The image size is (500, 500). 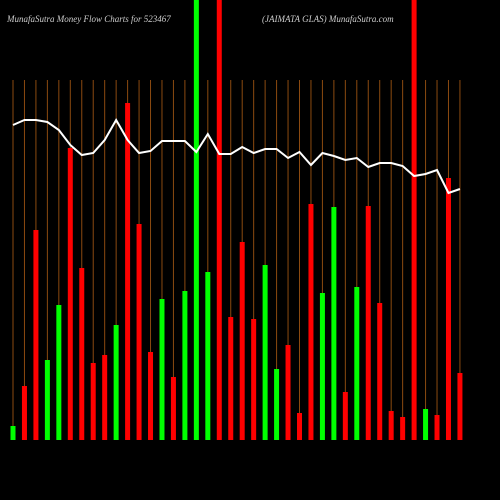 I want to click on chart-title: MunafaSutra Money Flow Charts for 523467, so click(x=88, y=19).